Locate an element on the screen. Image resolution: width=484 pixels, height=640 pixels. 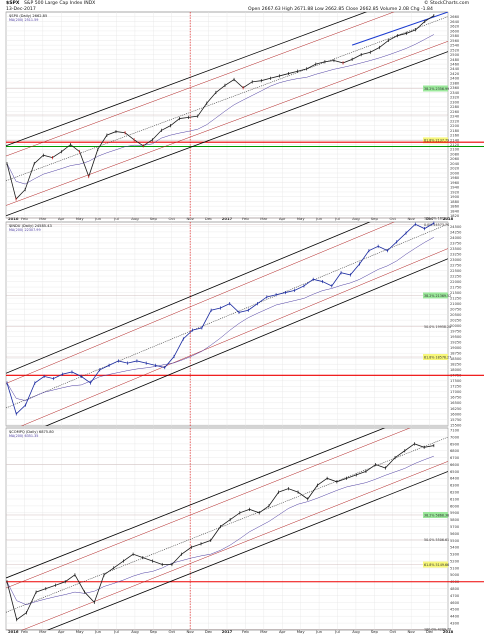
x-tick-label: Mar is located at coordinates (264, 631).